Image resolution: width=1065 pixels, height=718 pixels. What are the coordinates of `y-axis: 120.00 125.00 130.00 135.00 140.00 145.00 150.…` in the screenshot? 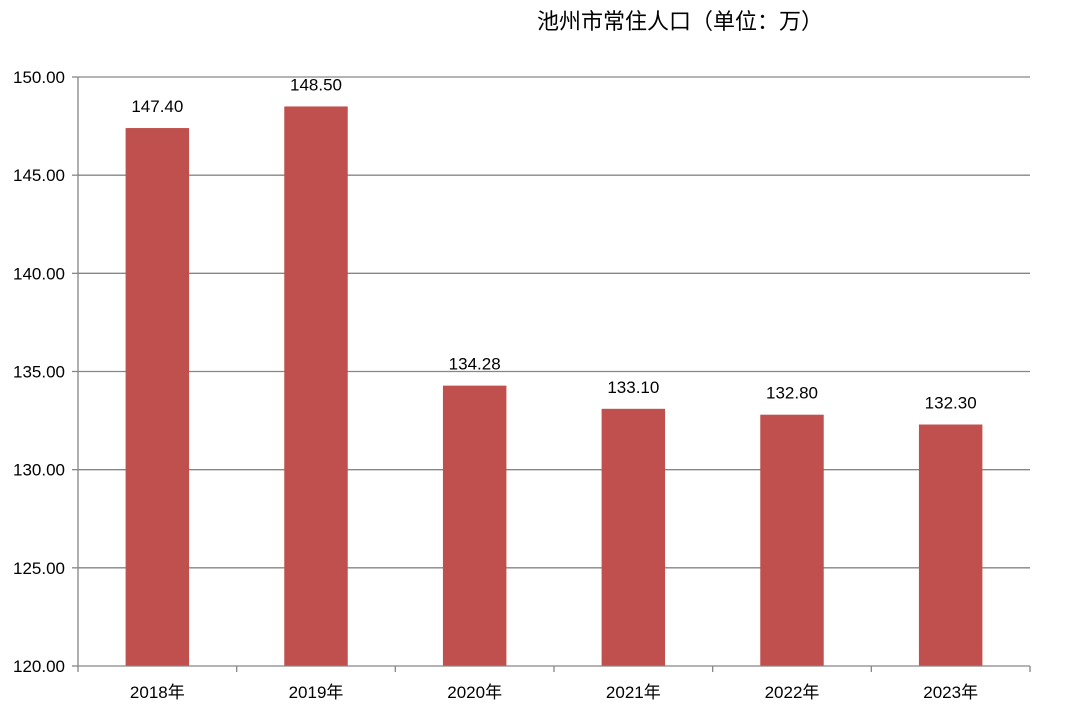 It's located at (46, 372).